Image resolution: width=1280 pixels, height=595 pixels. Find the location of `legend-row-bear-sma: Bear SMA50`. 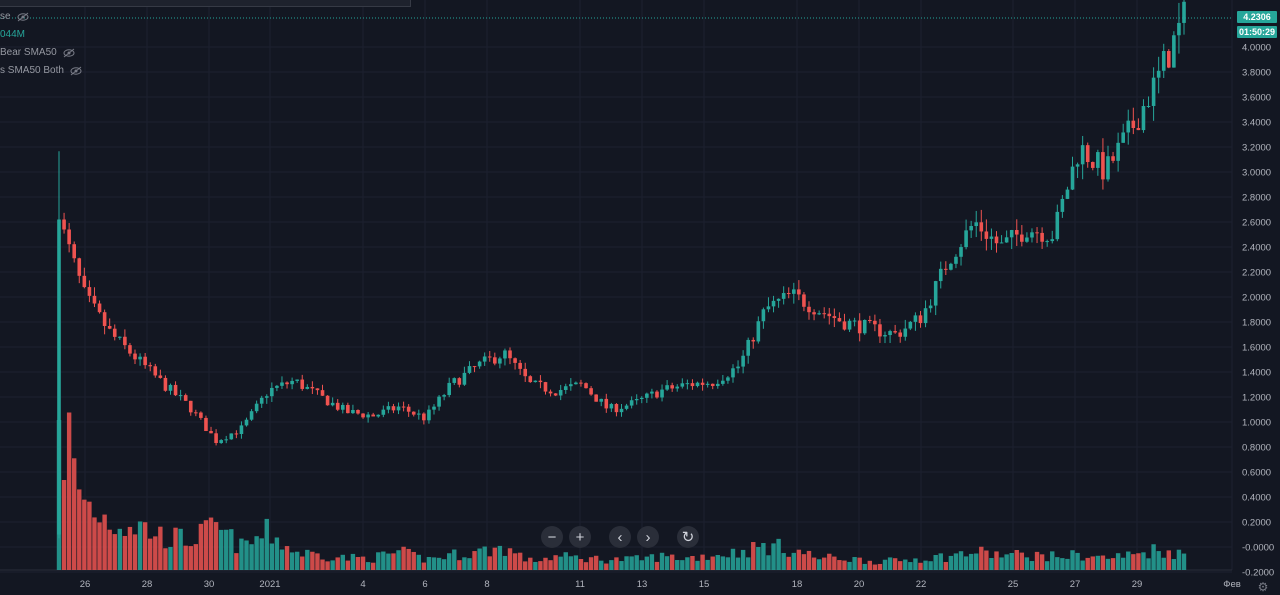

legend-row-bear-sma: Bear SMA50 is located at coordinates (41, 53).